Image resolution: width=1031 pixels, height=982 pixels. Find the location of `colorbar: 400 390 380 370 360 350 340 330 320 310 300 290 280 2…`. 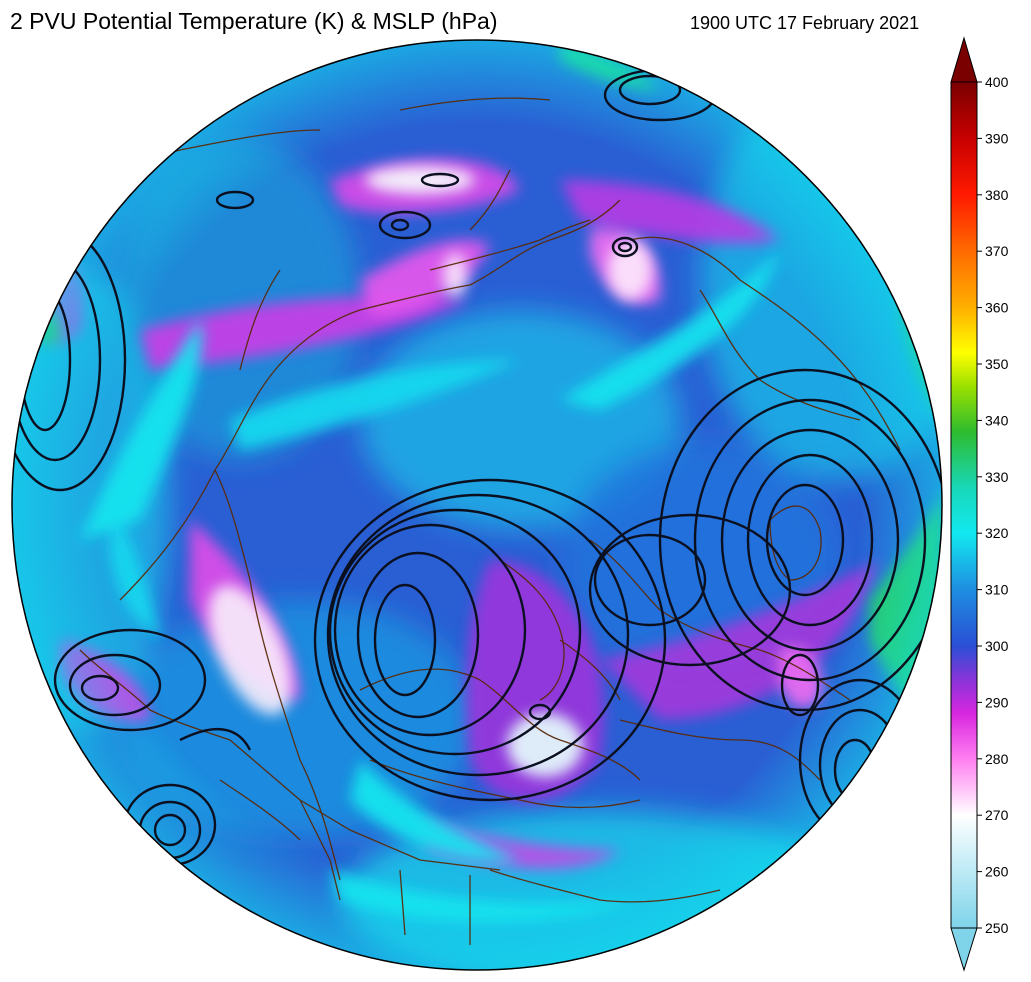

colorbar: 400 390 380 370 360 350 340 330 320 310 300 290 280 2… is located at coordinates (979, 504).